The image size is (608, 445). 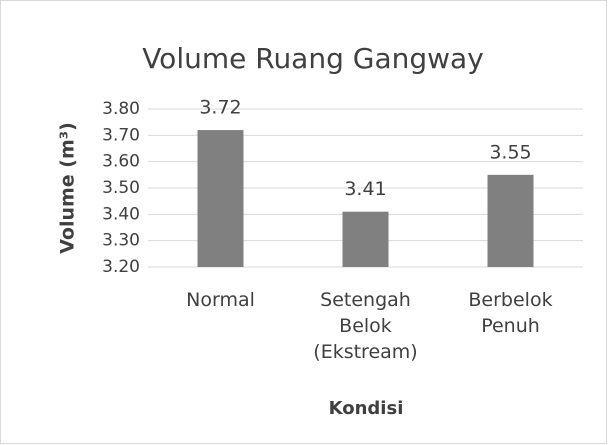 I want to click on y-tick-label: 3.70, so click(x=121, y=135).